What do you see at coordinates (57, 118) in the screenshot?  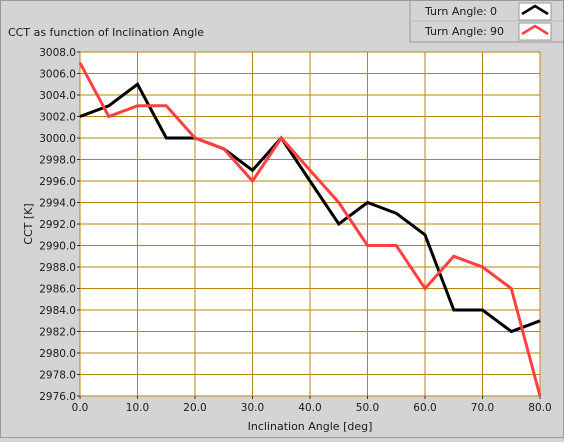 I see `y-tick-label: 3002.0` at bounding box center [57, 118].